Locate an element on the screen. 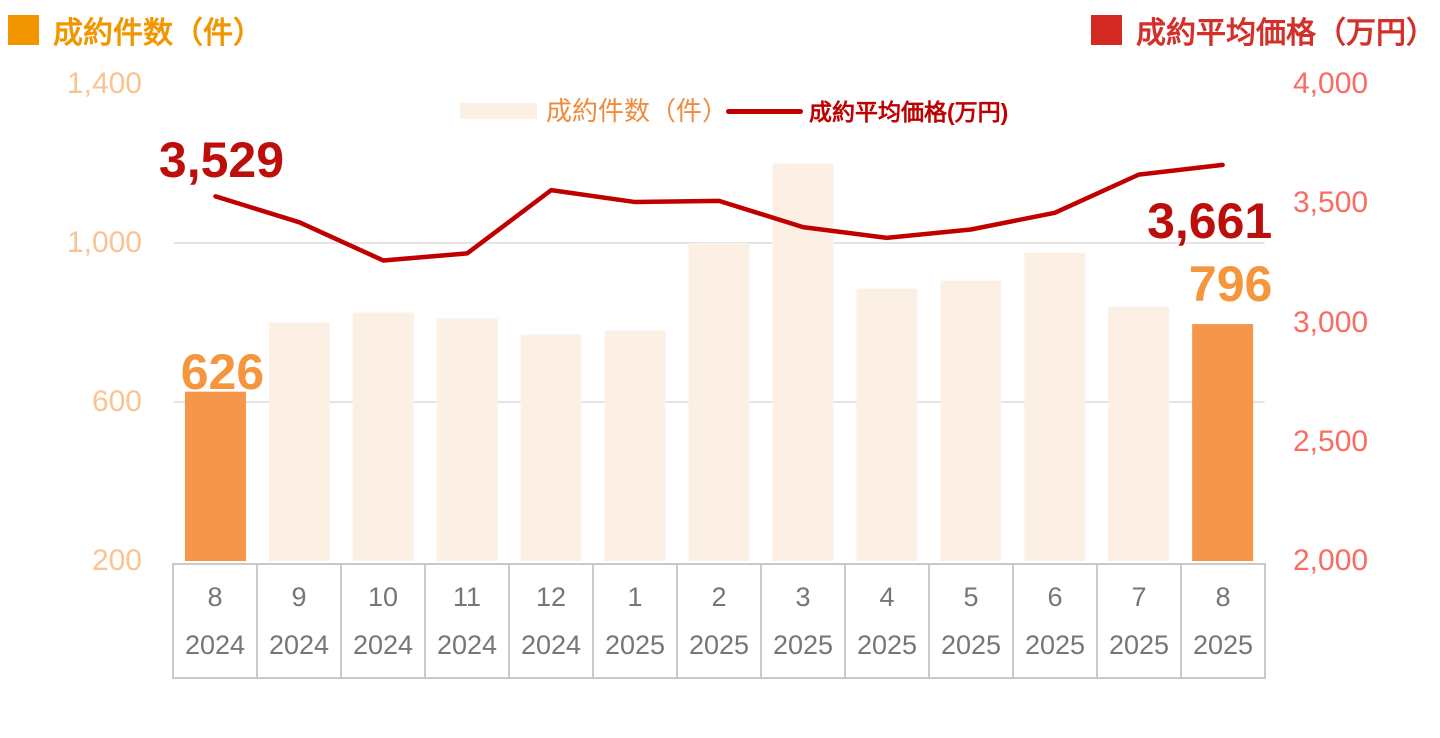 The height and width of the screenshot is (738, 1440). left-axis-tick: 200 is located at coordinates (116, 560).